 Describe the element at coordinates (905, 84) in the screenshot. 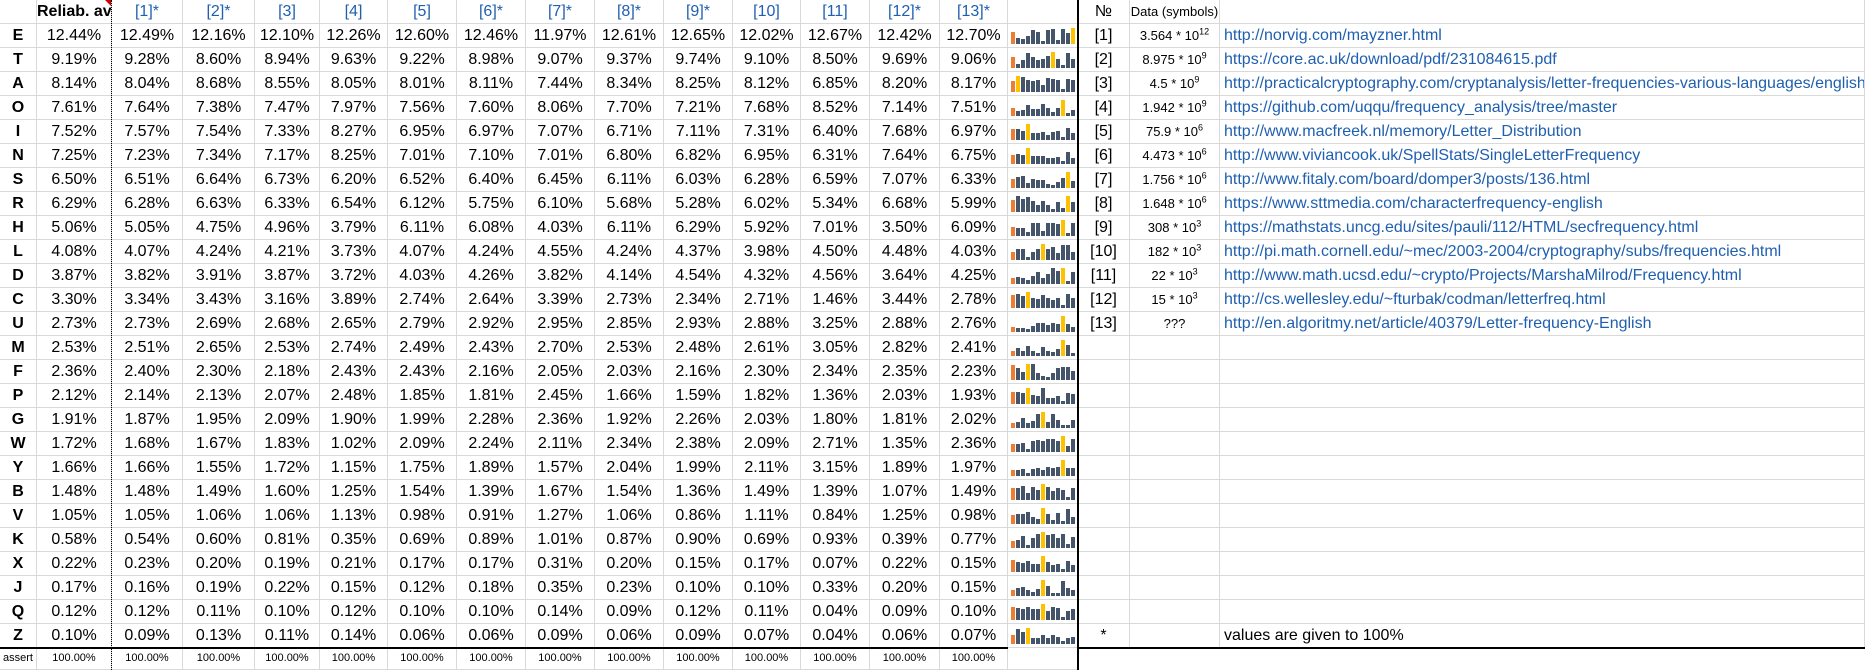

I see `row-value: 8.20%` at that location.